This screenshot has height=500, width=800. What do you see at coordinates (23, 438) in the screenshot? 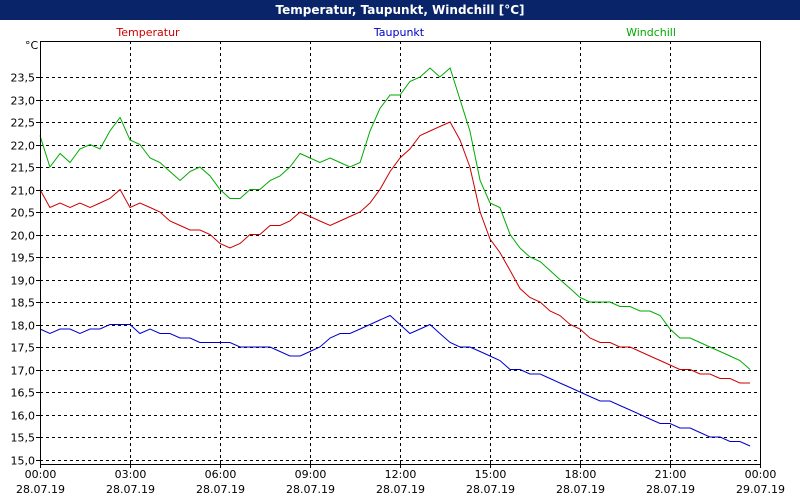
I see `y-tick-label: 15,5` at bounding box center [23, 438].